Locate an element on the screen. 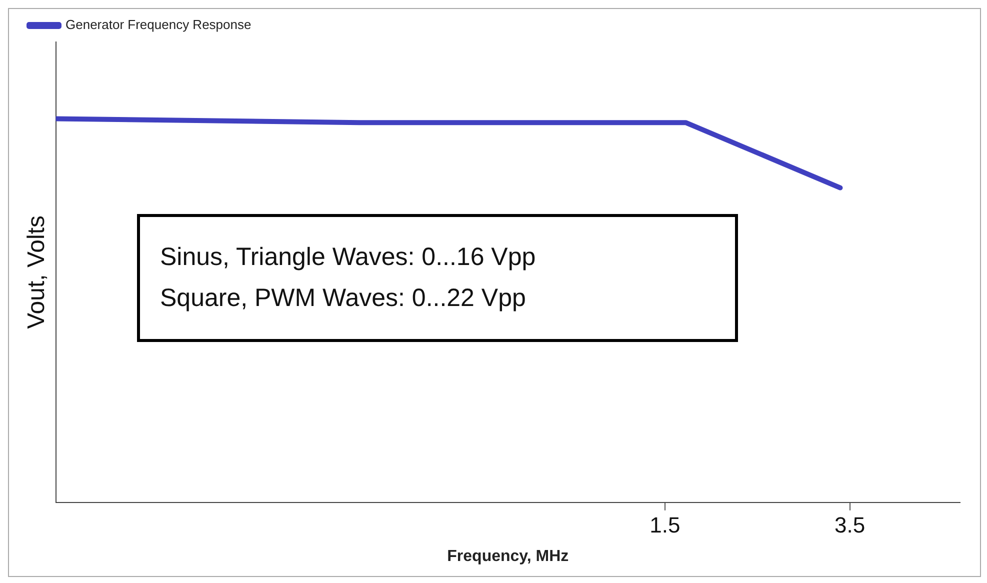 The width and height of the screenshot is (987, 583). annotation: Sinus, Triangle Waves: 0...16 Vpp is located at coordinates (348, 257).